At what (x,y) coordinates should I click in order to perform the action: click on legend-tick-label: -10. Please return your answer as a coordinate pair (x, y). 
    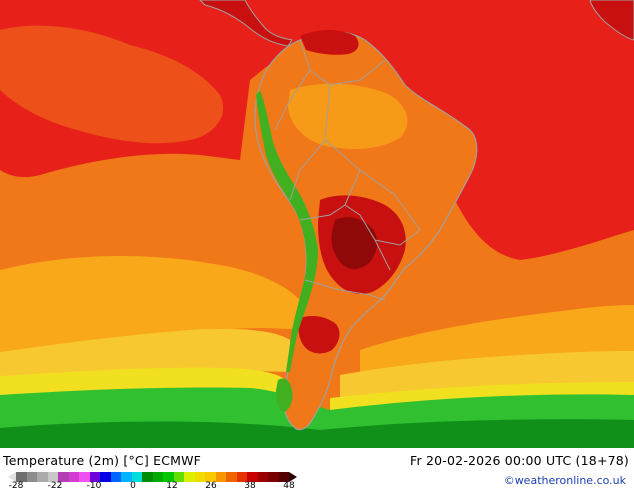
    Looking at the image, I should click on (94, 485).